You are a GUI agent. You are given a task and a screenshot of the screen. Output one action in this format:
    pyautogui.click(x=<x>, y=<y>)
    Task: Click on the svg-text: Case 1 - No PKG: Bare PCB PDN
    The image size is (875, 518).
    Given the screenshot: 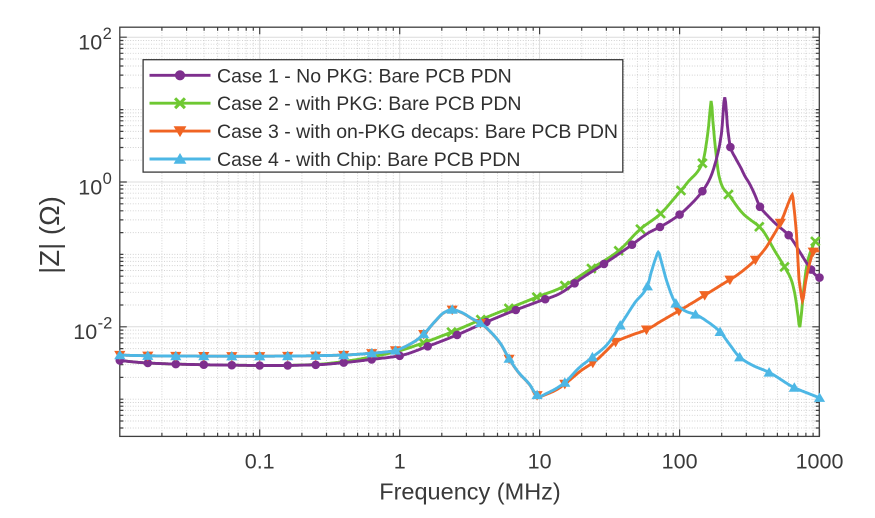 What is the action you would take?
    pyautogui.click(x=364, y=76)
    